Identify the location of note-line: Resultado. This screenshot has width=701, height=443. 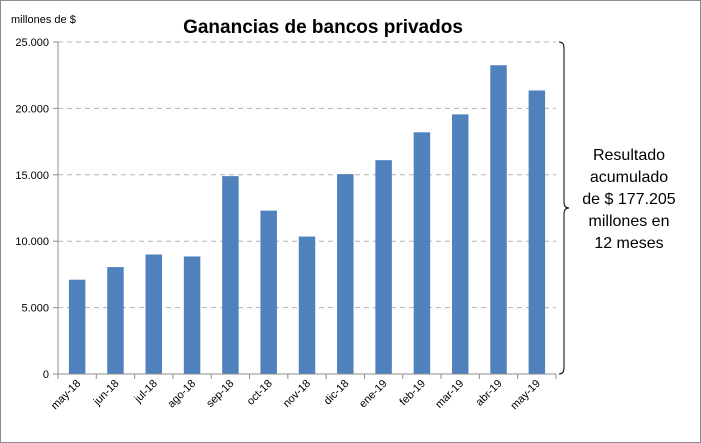
(629, 155).